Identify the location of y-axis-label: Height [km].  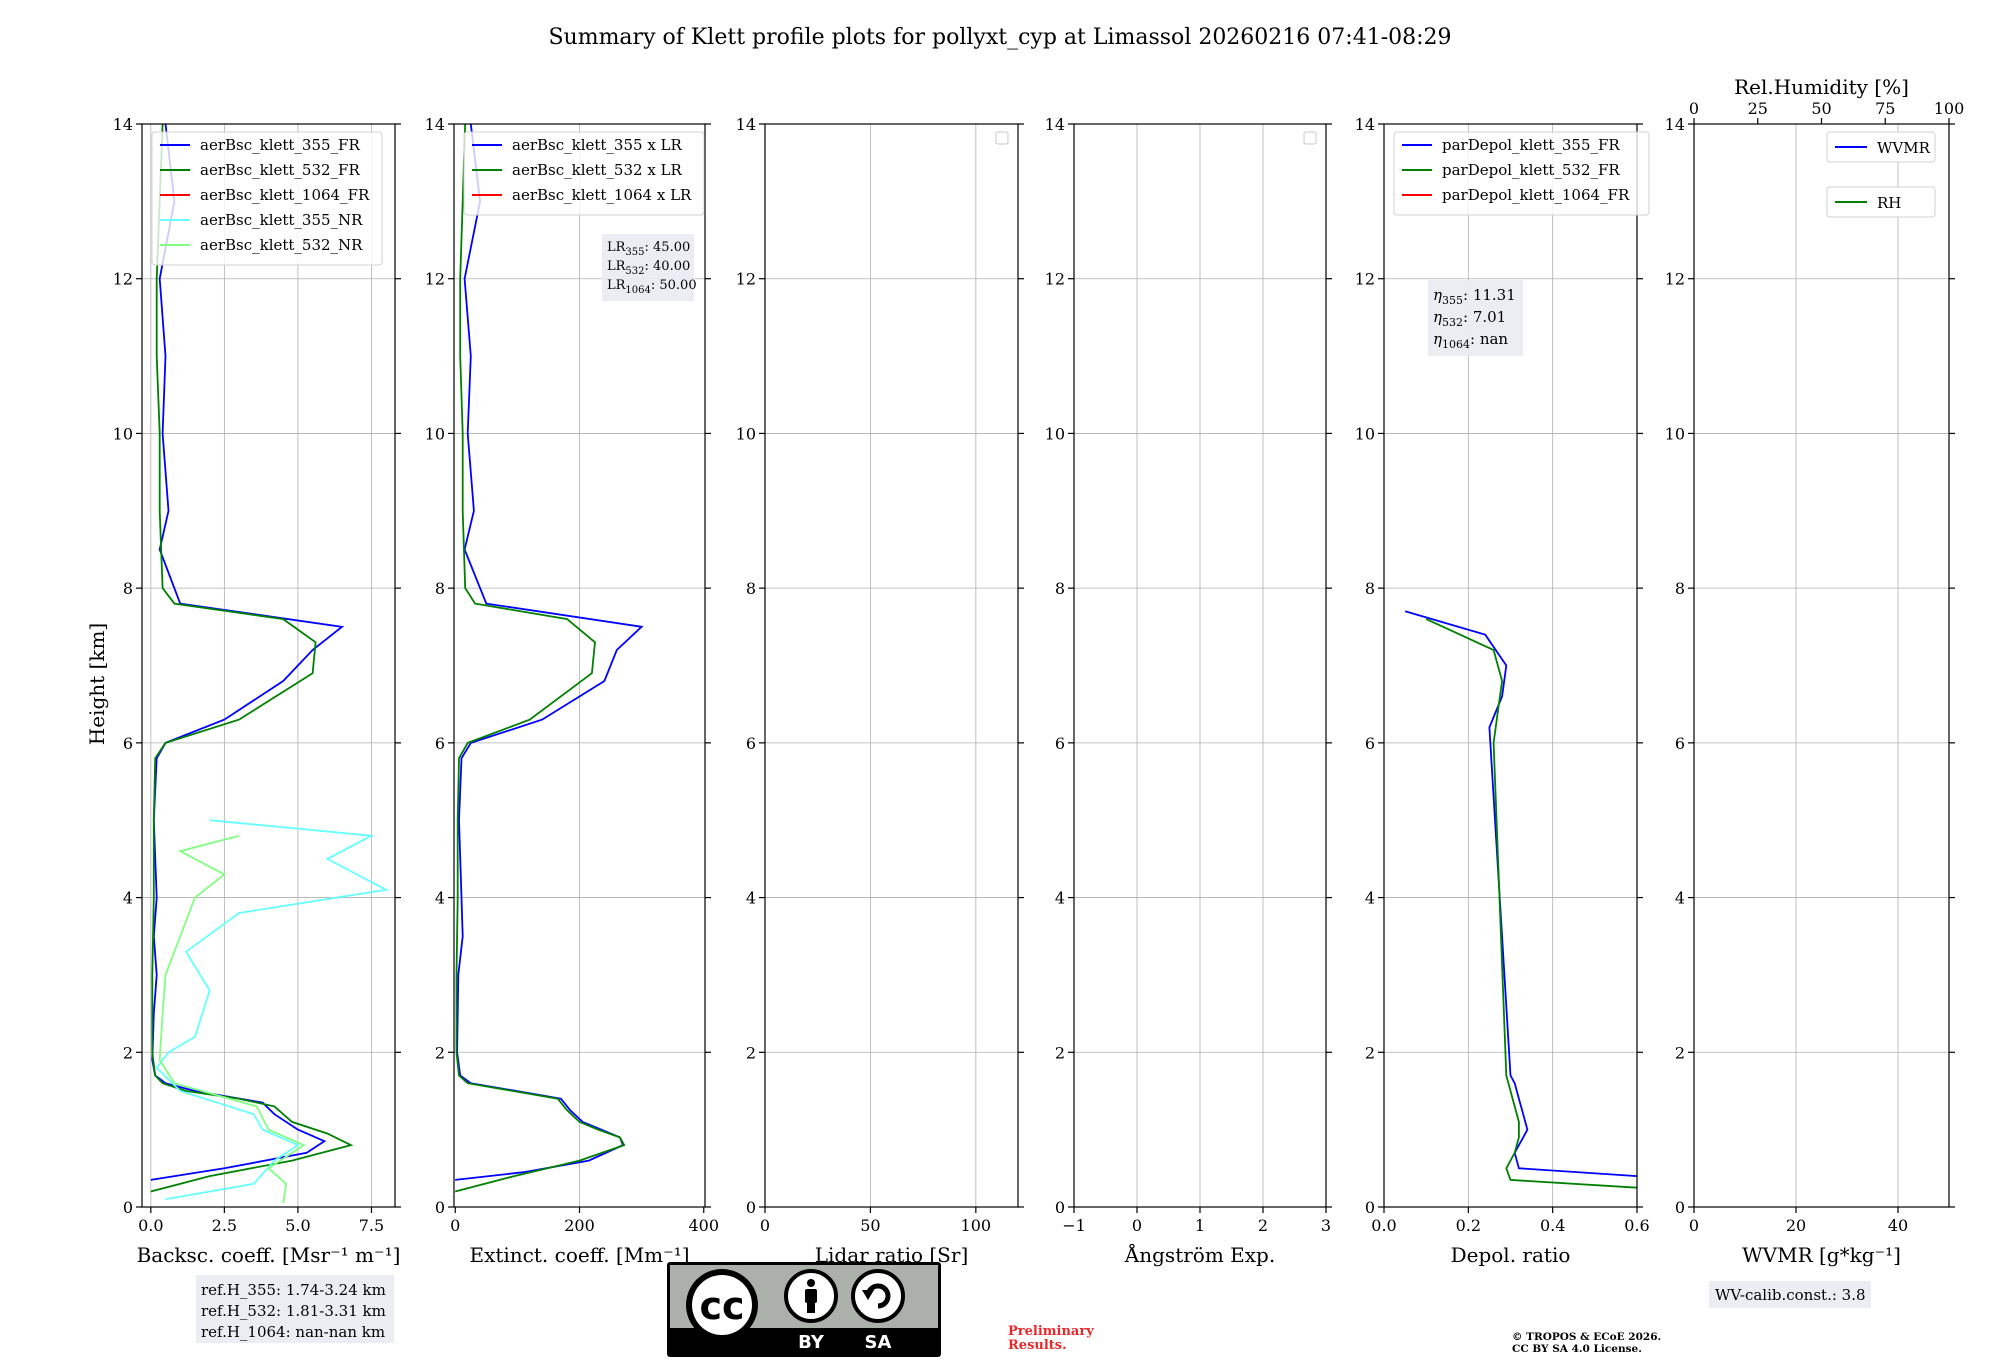
(97, 684).